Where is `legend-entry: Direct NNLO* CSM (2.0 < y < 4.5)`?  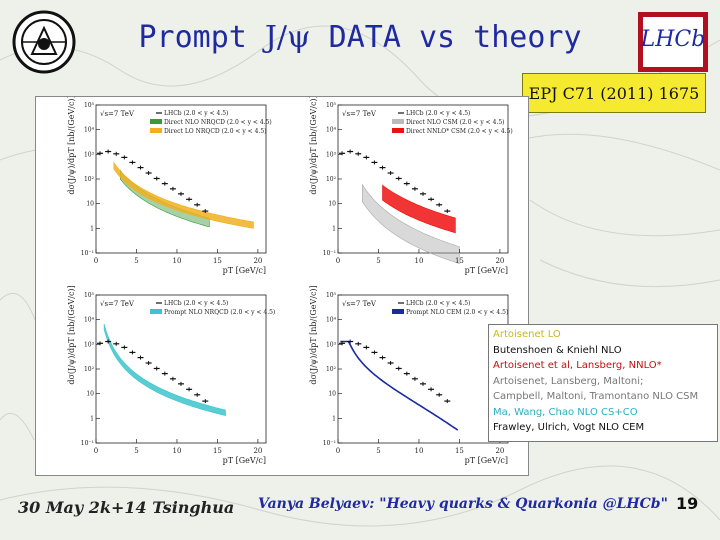
legend-entry: Direct NNLO* CSM (2.0 < y < 4.5) is located at coordinates (459, 131).